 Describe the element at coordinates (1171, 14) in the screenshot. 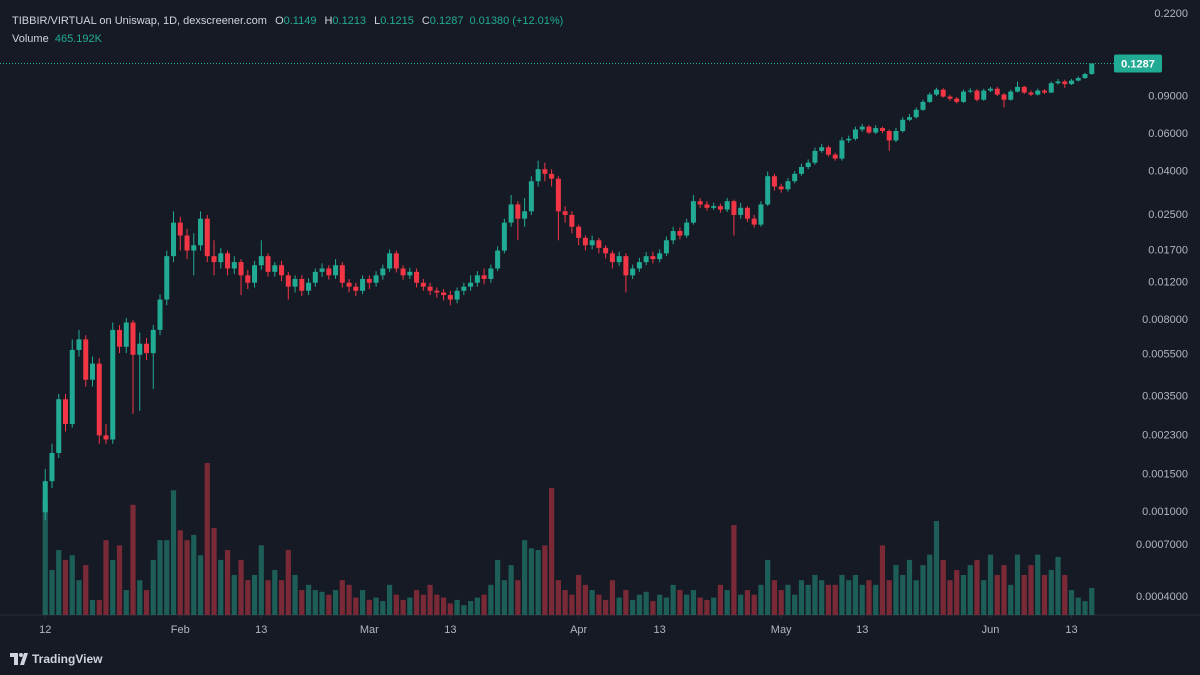

I see `y-tick-label: 0.2200` at that location.